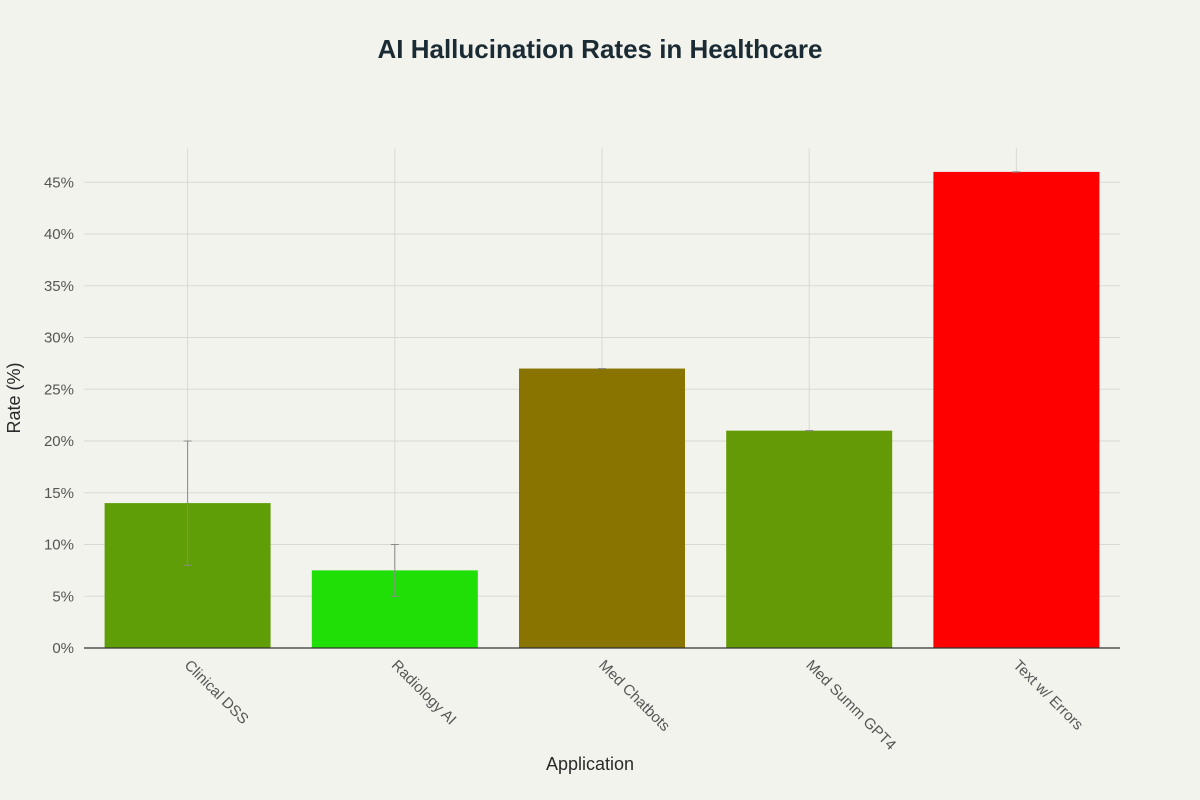  I want to click on y-tick-label: 20%, so click(59, 441).